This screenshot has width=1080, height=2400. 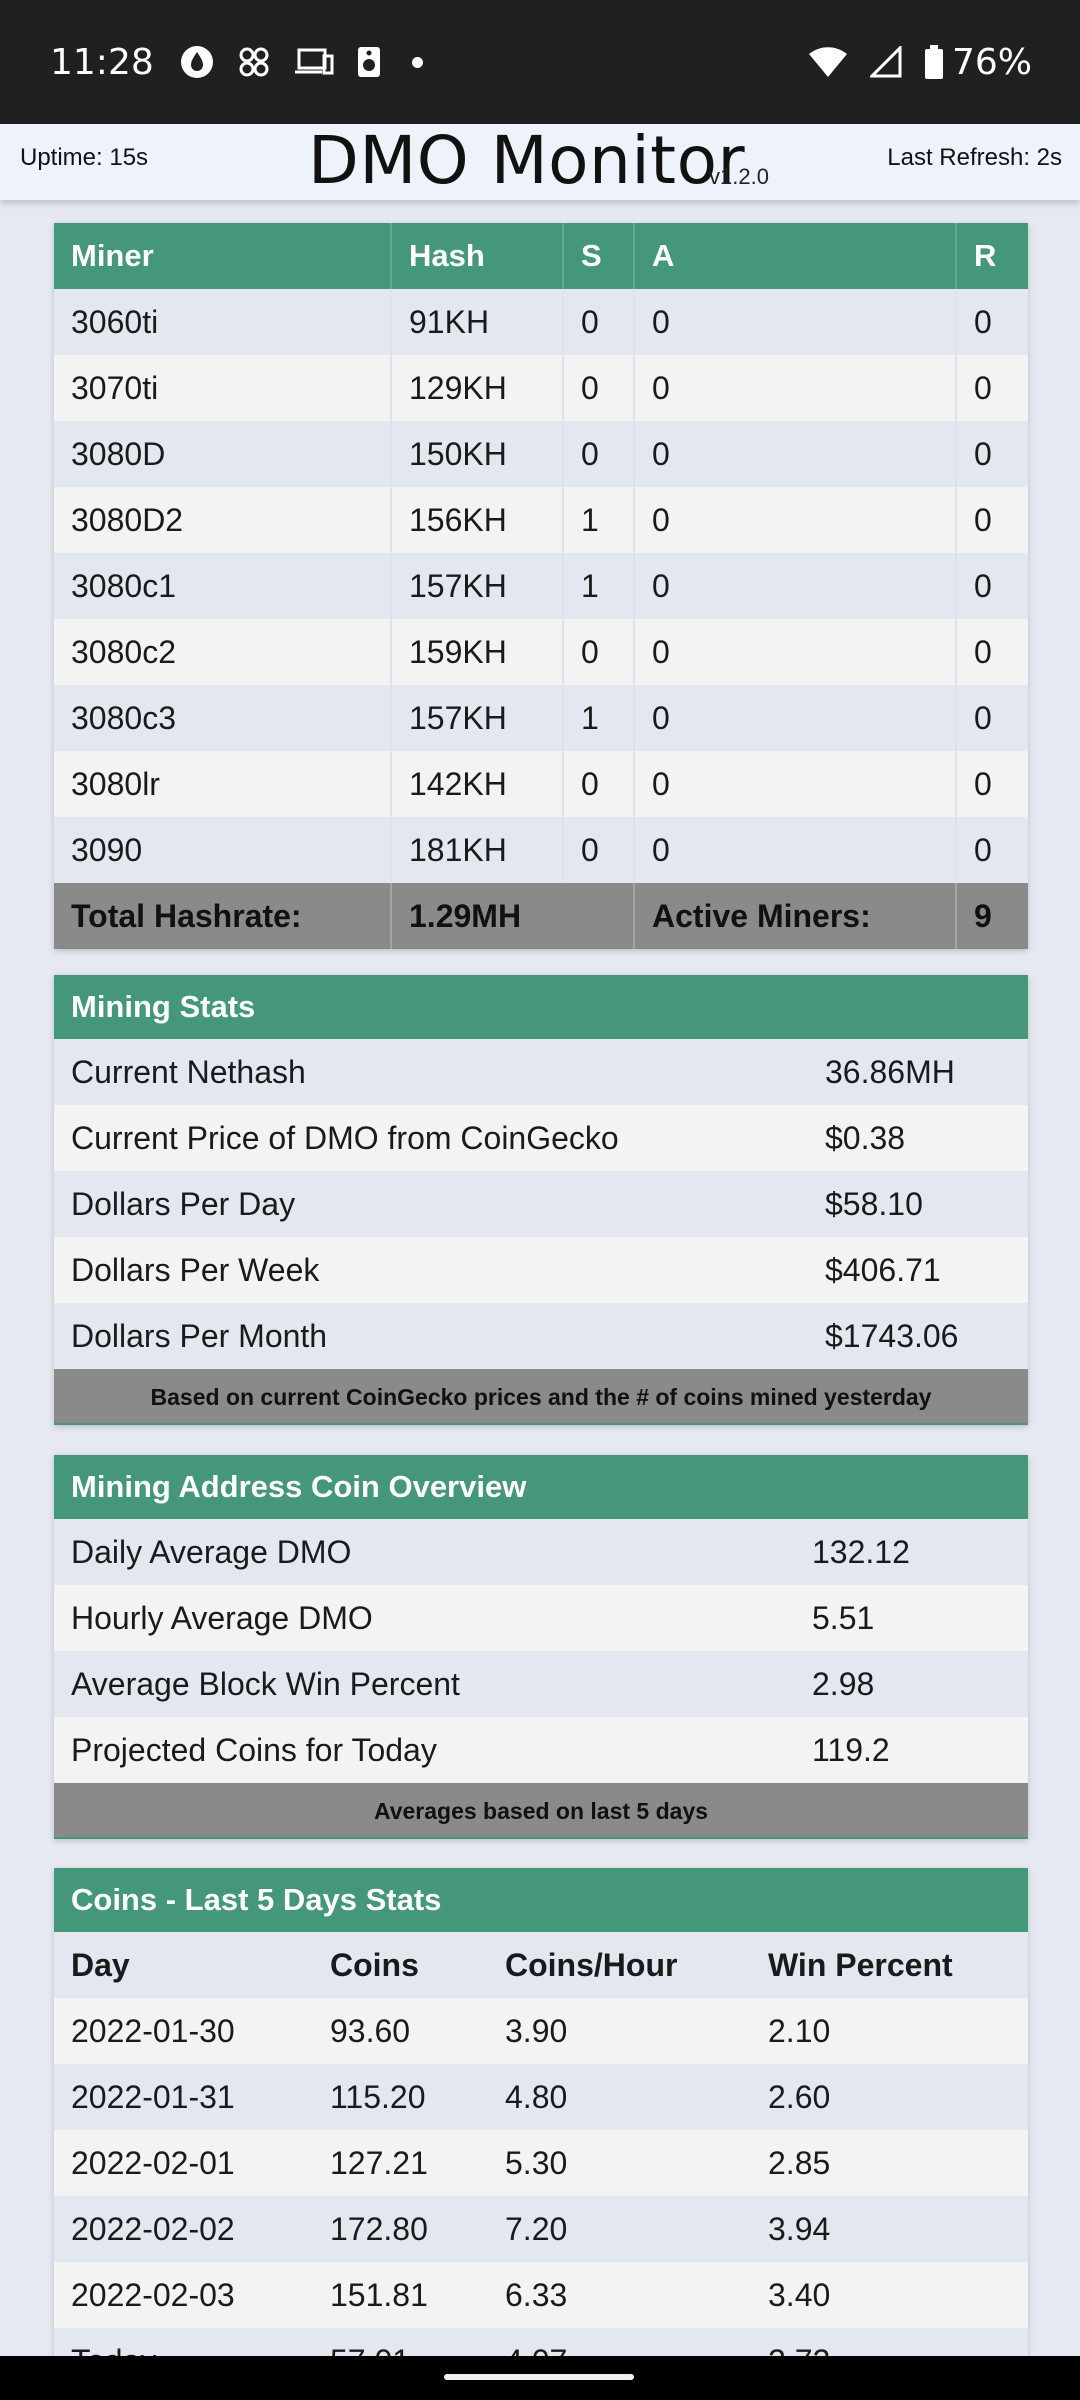 I want to click on miner-hash: 91KH, so click(x=477, y=322).